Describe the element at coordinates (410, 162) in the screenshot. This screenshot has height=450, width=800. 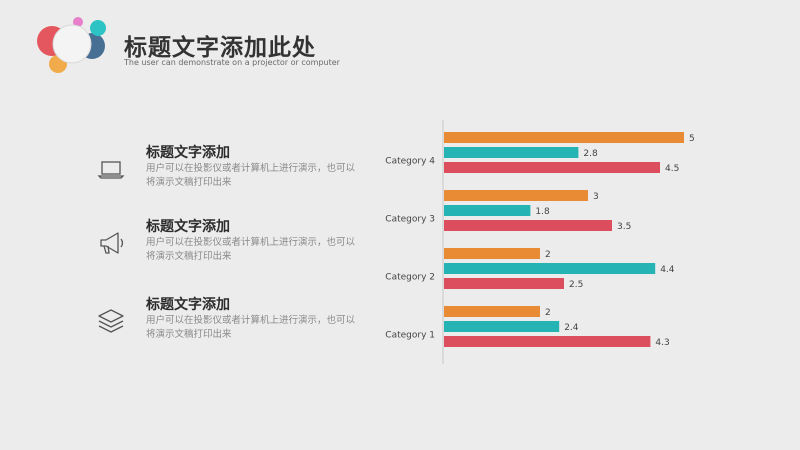
I see `category-label: Category 4` at that location.